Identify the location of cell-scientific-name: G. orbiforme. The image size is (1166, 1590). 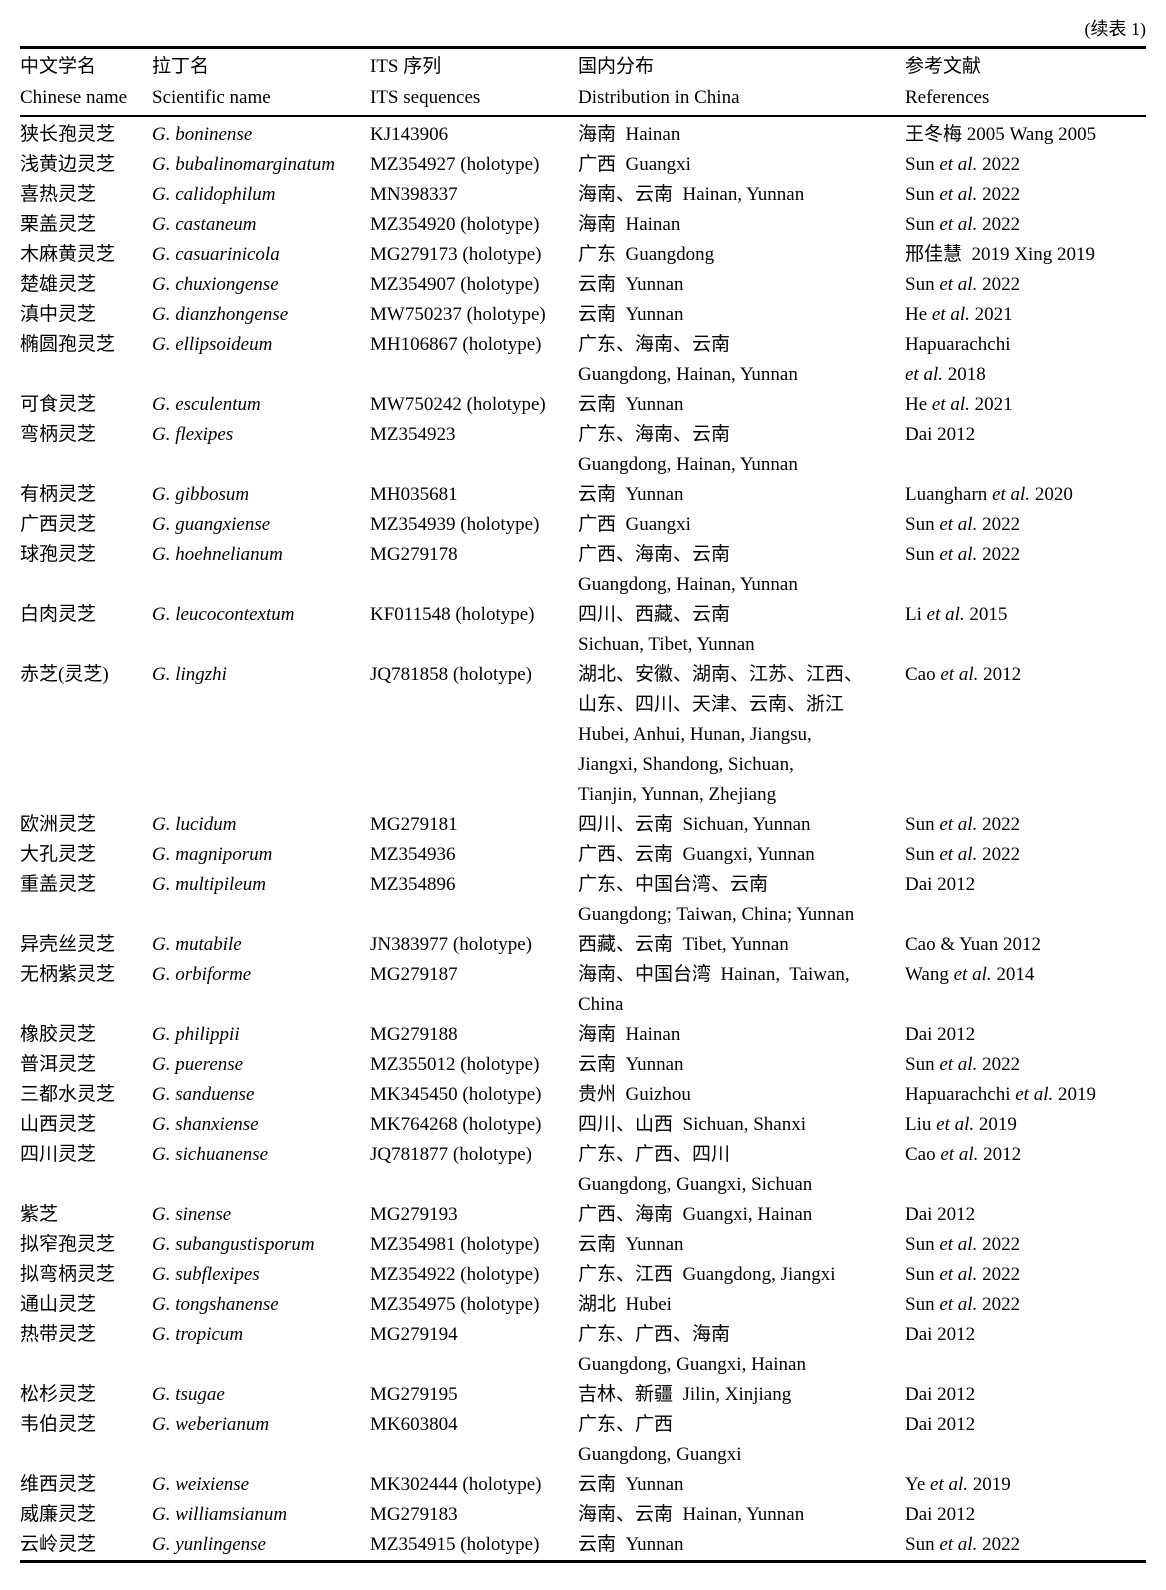
(202, 974).